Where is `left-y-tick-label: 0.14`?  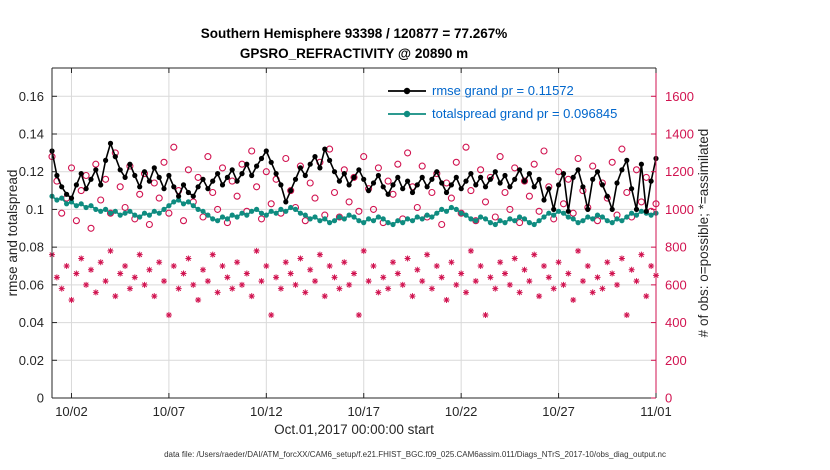
left-y-tick-label: 0.14 is located at coordinates (31, 134).